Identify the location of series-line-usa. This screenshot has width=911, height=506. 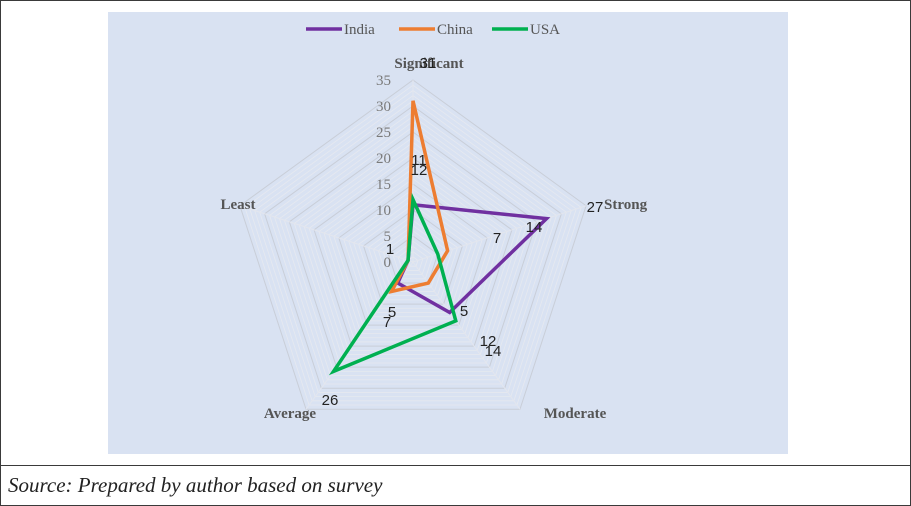
(393, 284).